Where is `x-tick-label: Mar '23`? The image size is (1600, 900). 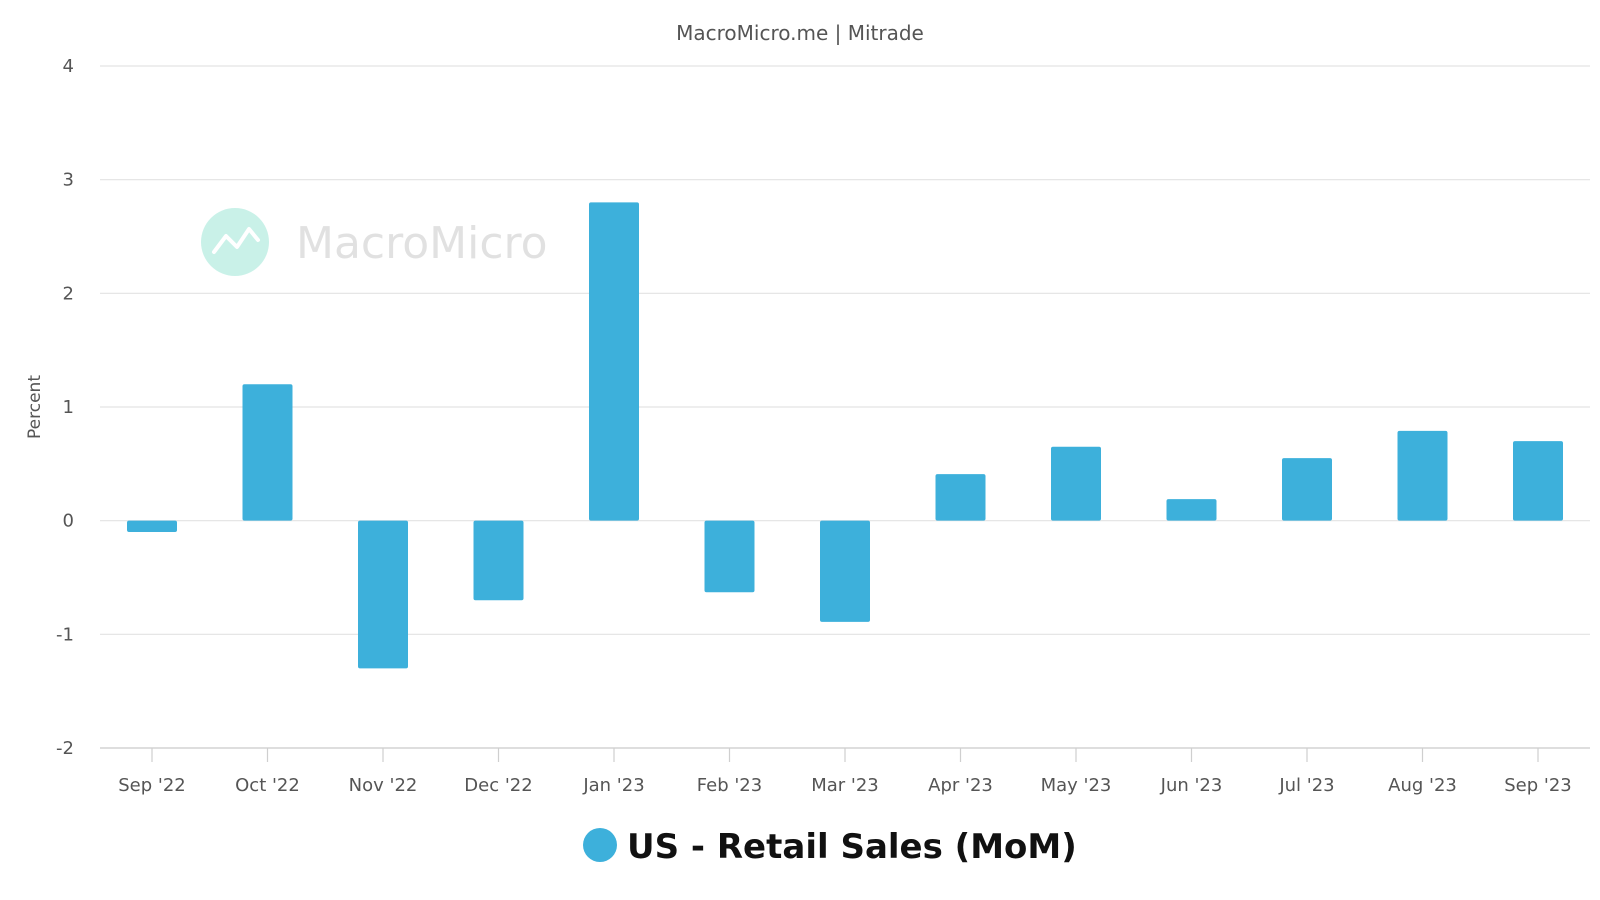 x-tick-label: Mar '23 is located at coordinates (845, 785).